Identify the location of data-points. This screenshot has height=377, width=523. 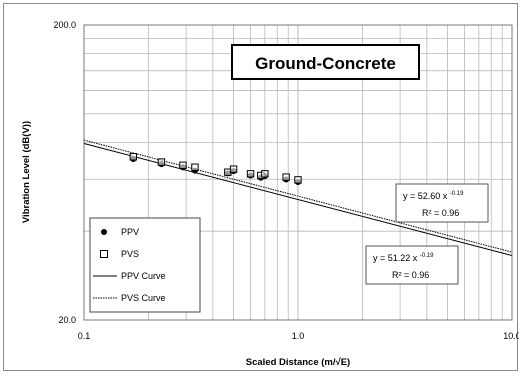
(215, 169).